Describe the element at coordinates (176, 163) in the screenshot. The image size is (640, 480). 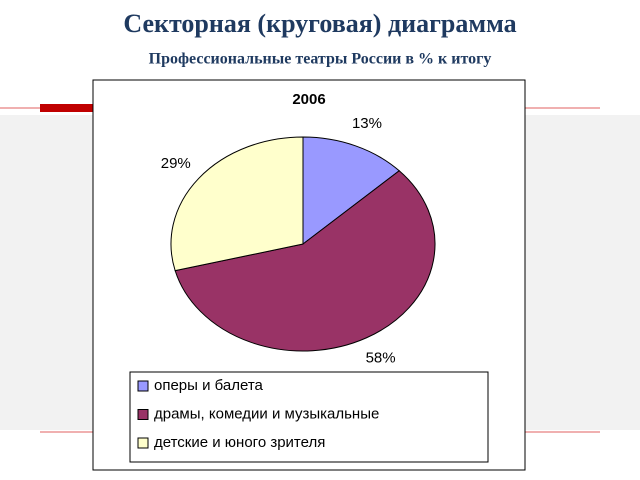
I see `data-label: 29%` at that location.